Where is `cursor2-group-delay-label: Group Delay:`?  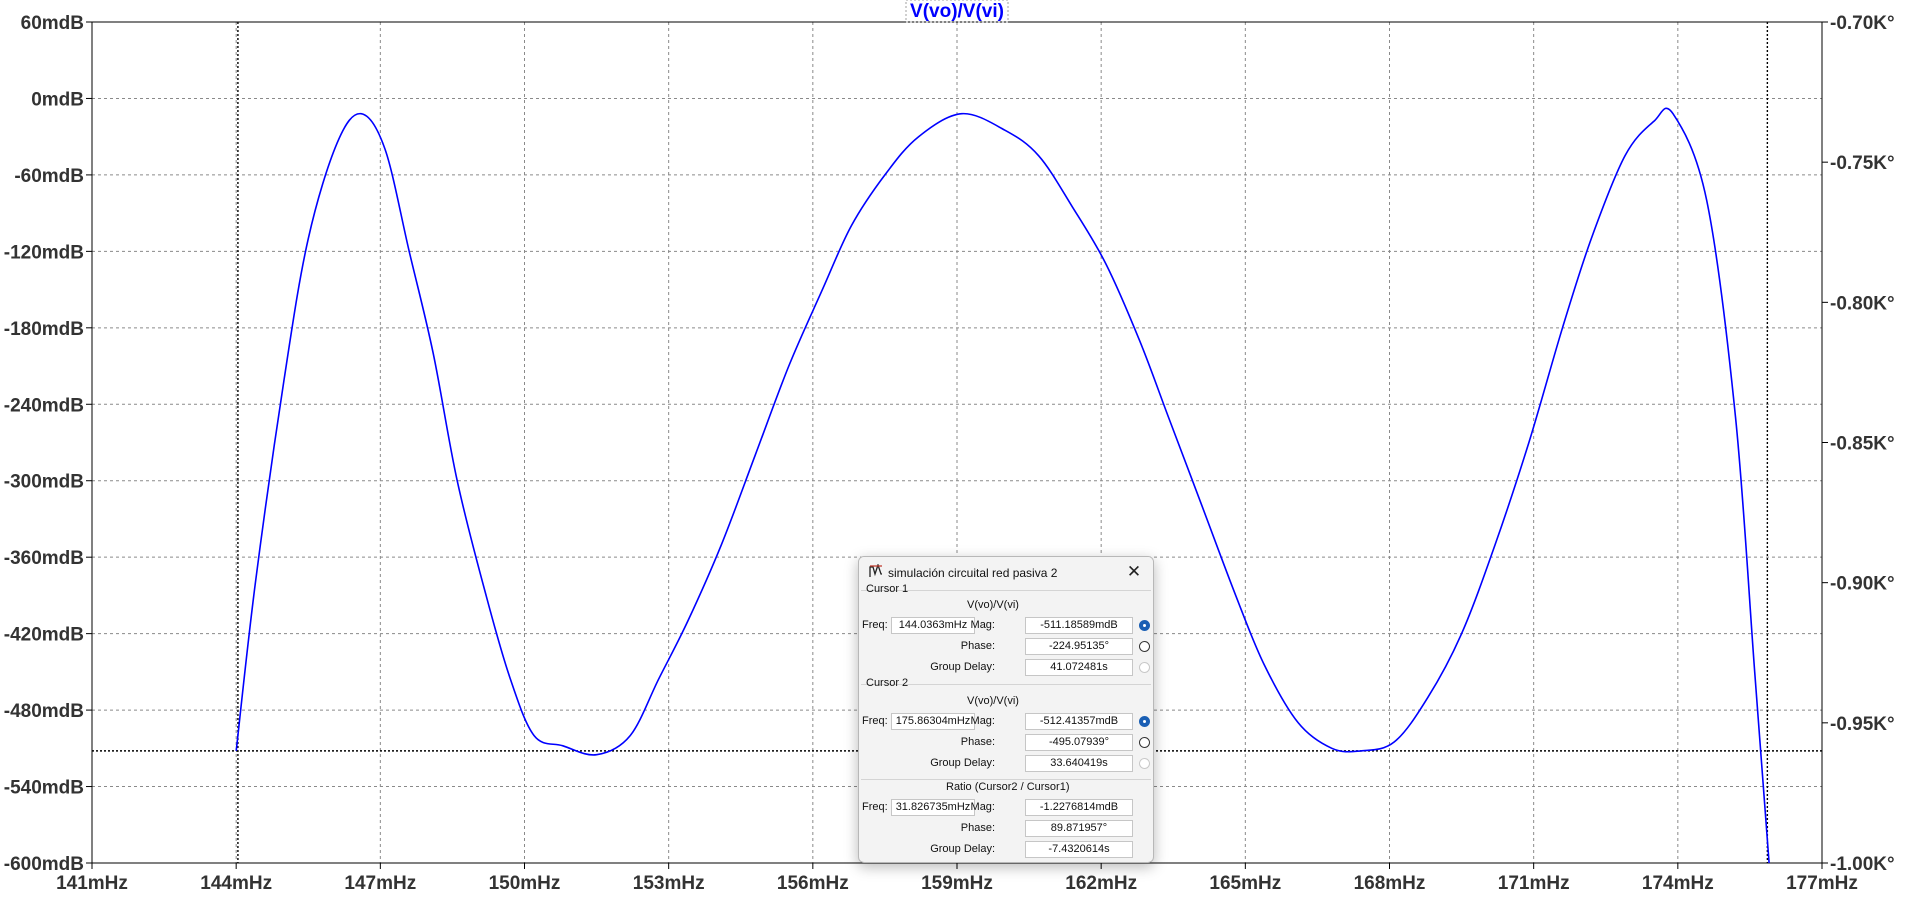
cursor2-group-delay-label: Group Delay: is located at coordinates (962, 763).